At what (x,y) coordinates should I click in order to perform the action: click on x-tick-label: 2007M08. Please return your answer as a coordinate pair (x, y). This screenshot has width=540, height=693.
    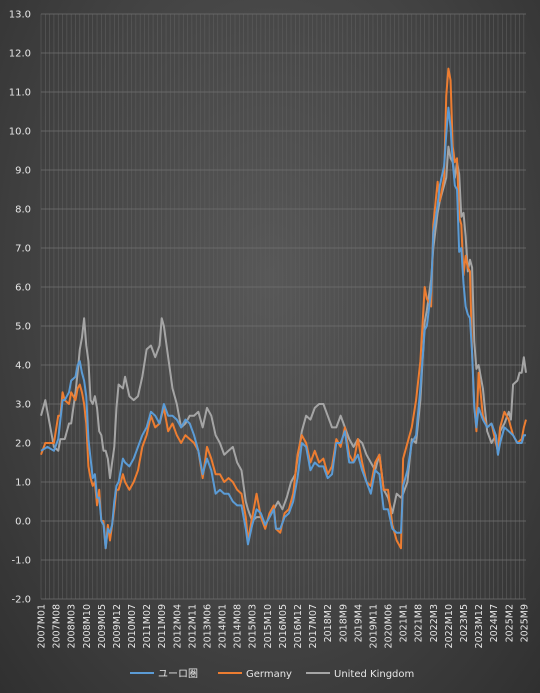
    Looking at the image, I should click on (57, 626).